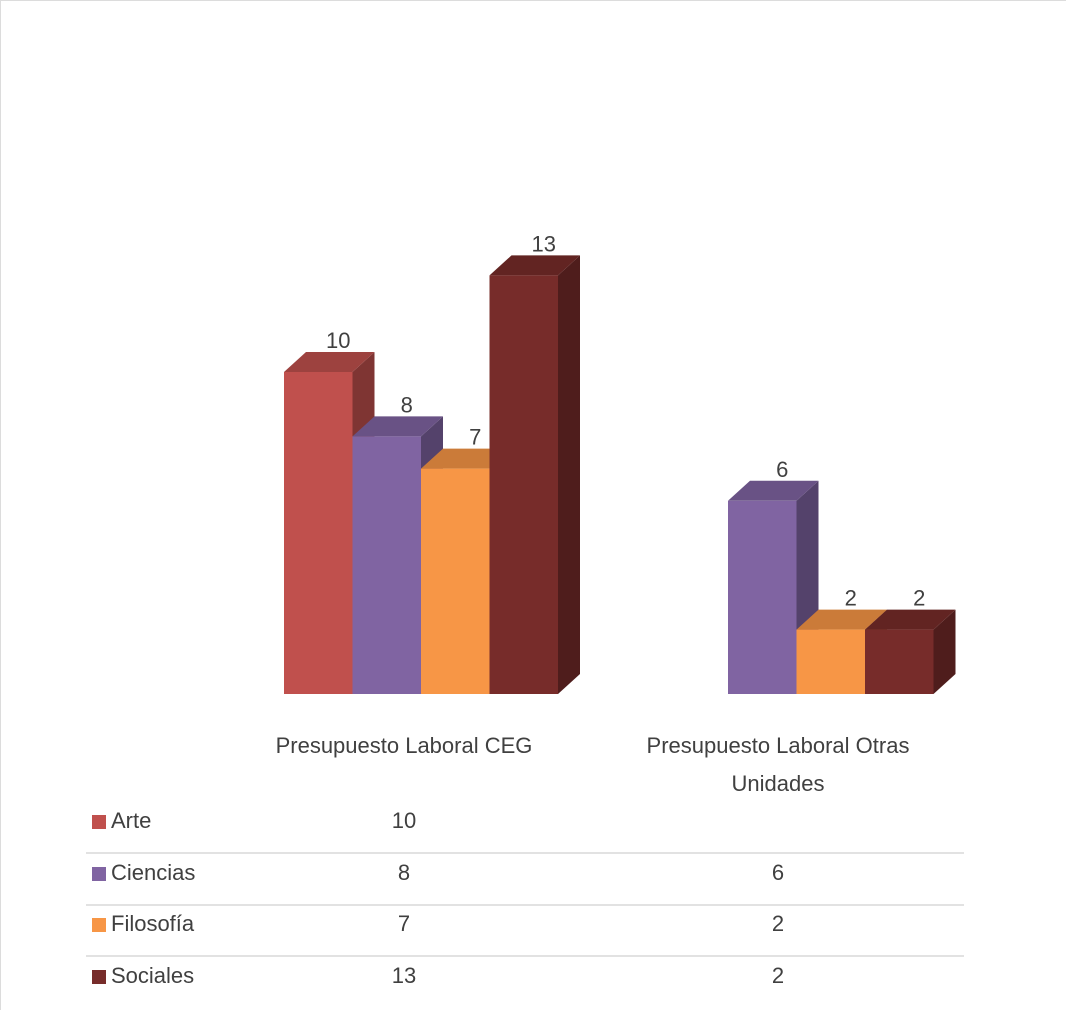 This screenshot has height=1011, width=1066. Describe the element at coordinates (404, 745) in the screenshot. I see `category-label: Presupuesto Laboral CEG` at that location.